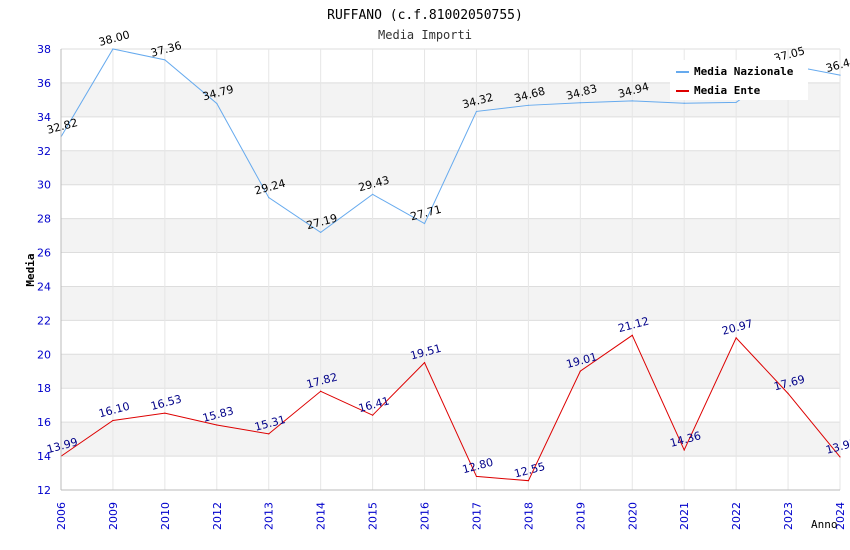 The image size is (850, 550). Describe the element at coordinates (269, 516) in the screenshot. I see `x-tick-label: 2013` at that location.